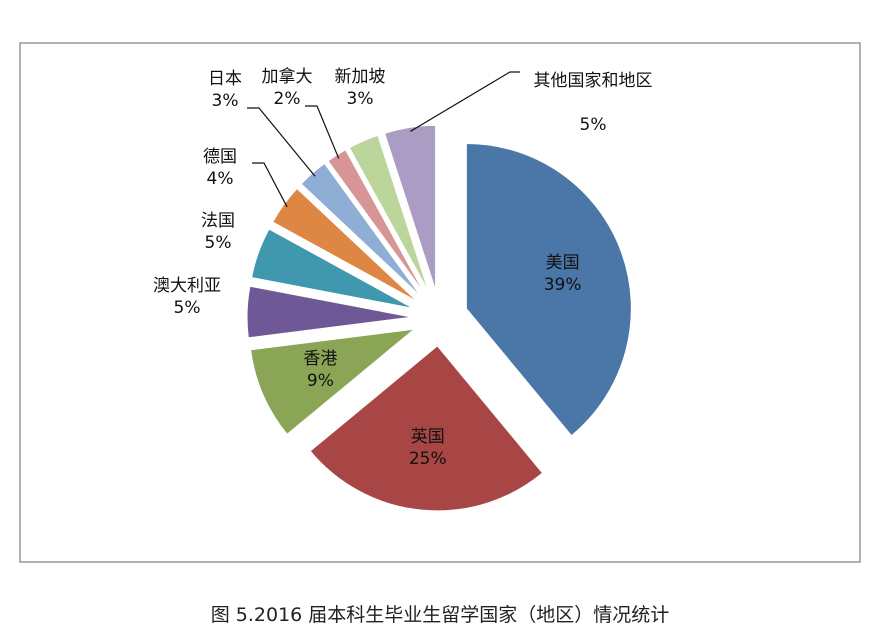  Describe the element at coordinates (220, 179) in the screenshot. I see `value-label: 4%` at that location.